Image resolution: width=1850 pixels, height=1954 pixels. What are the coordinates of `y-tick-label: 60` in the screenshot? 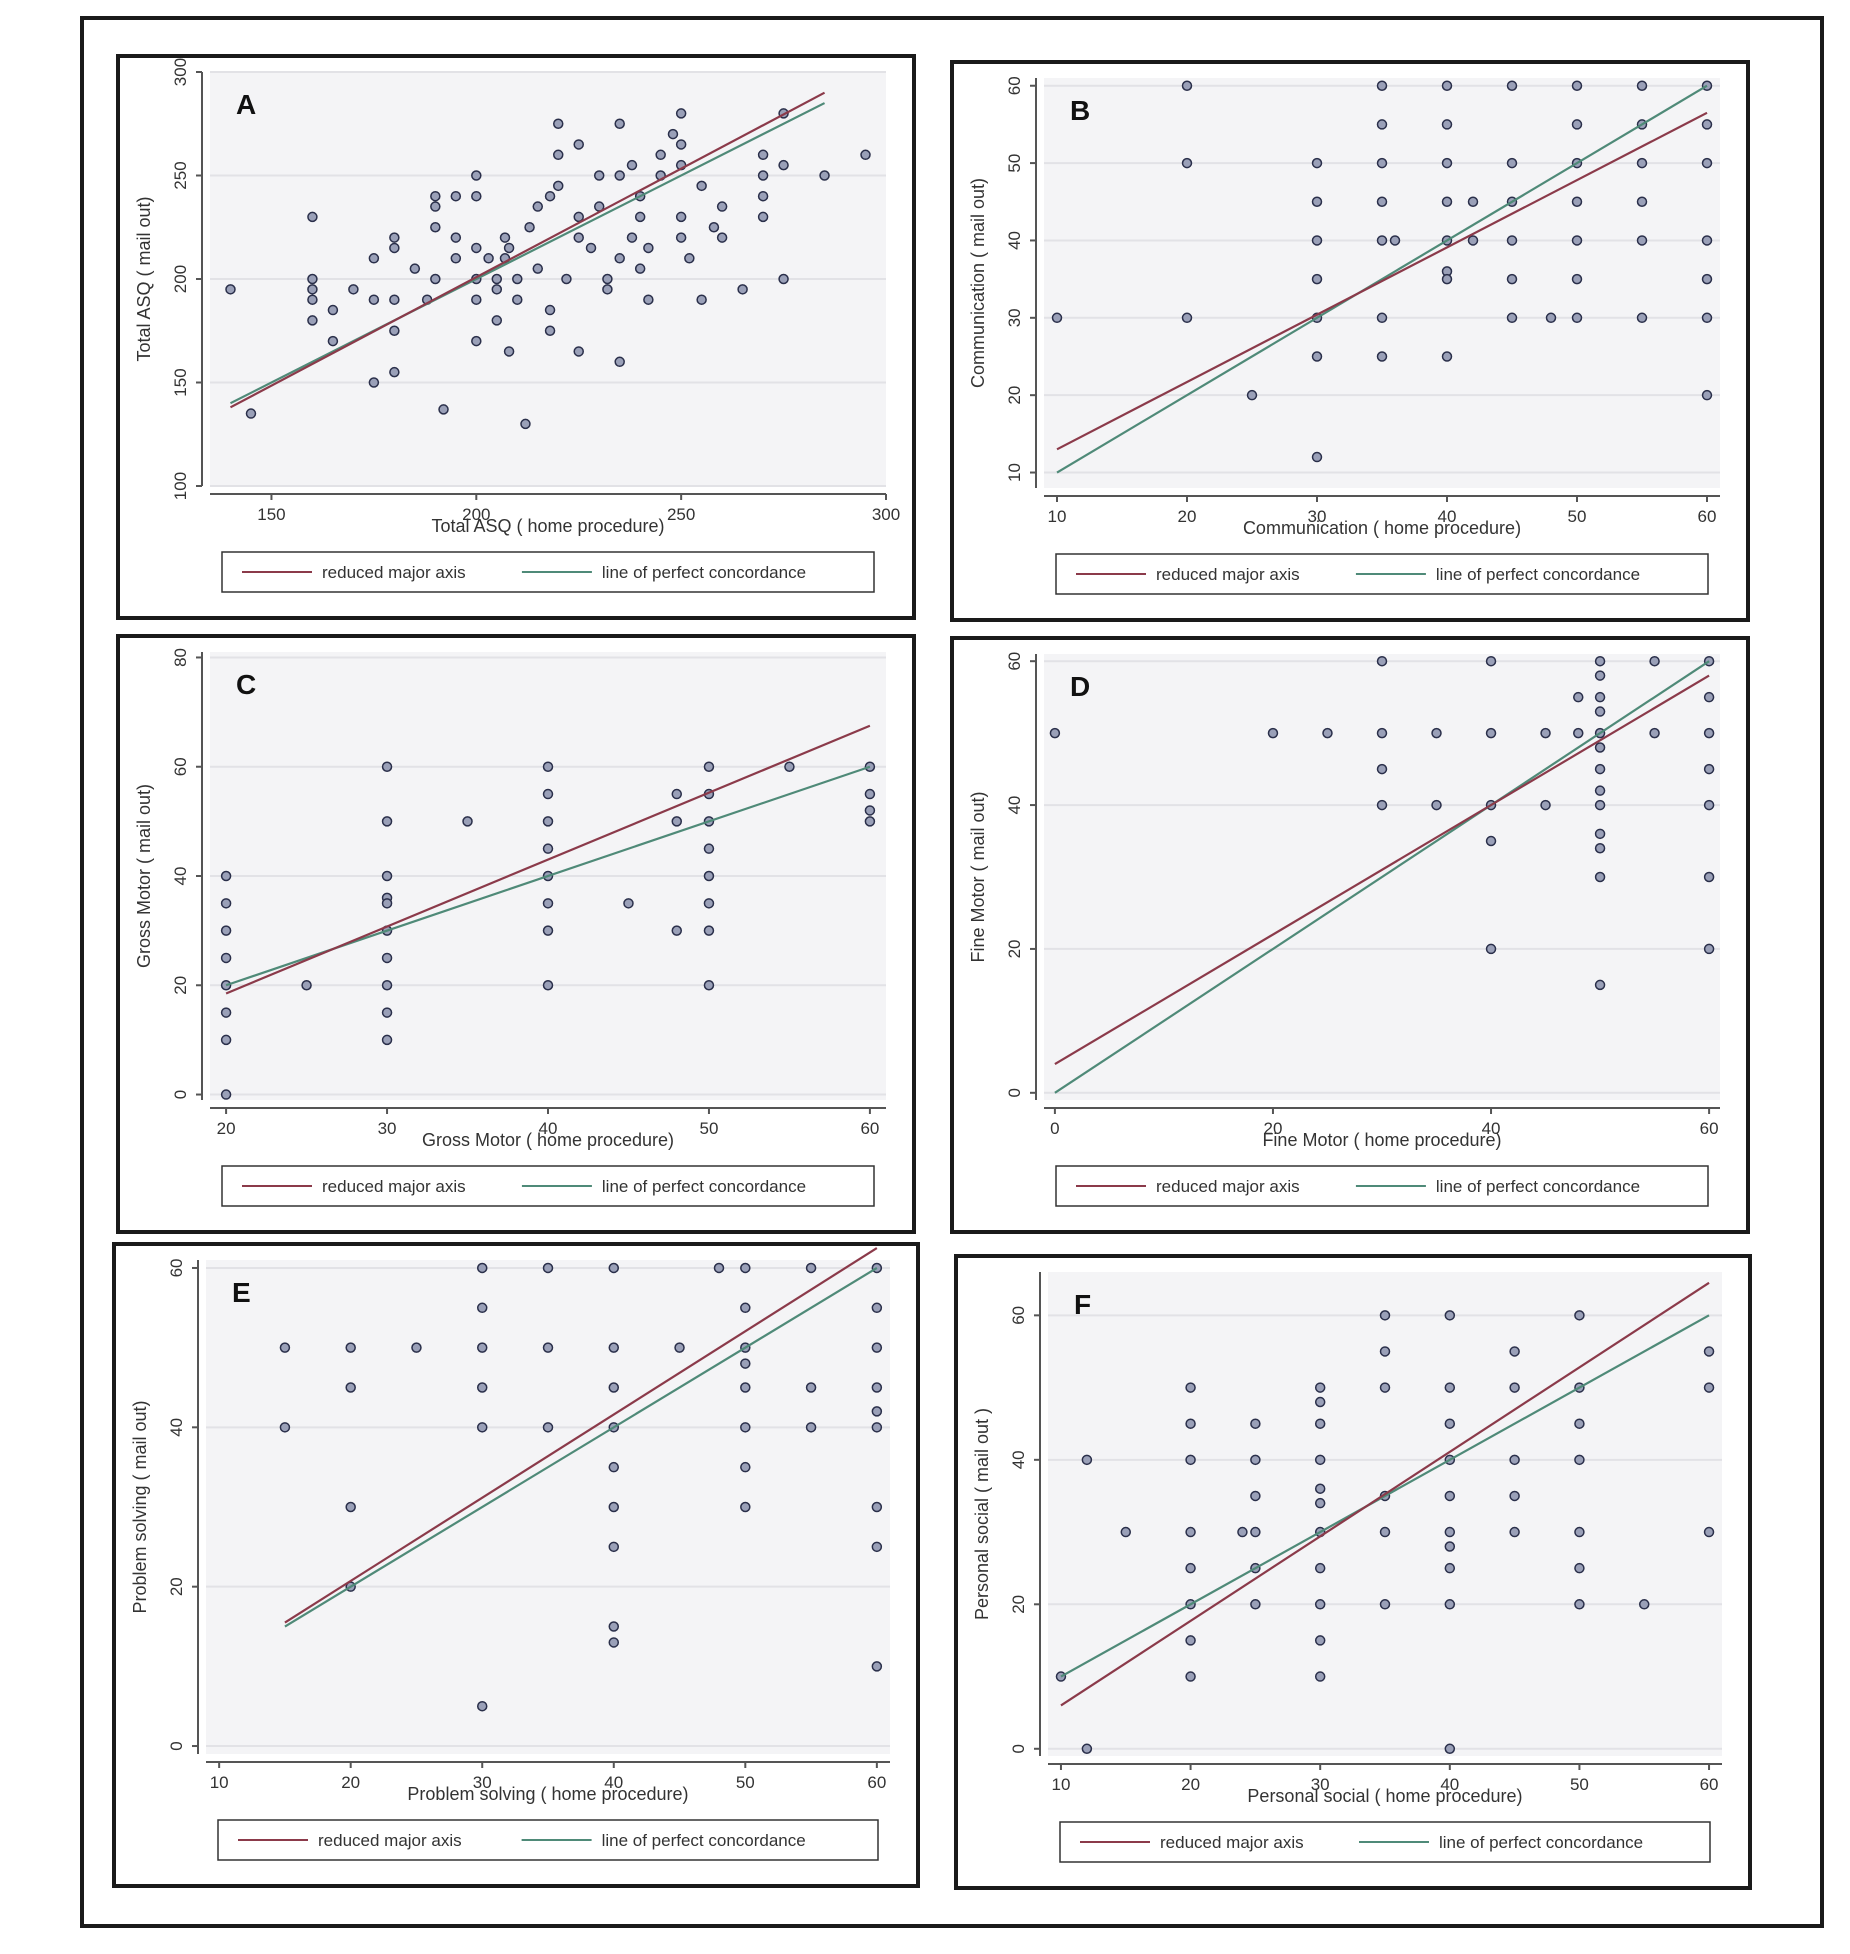 It's located at (1014, 661).